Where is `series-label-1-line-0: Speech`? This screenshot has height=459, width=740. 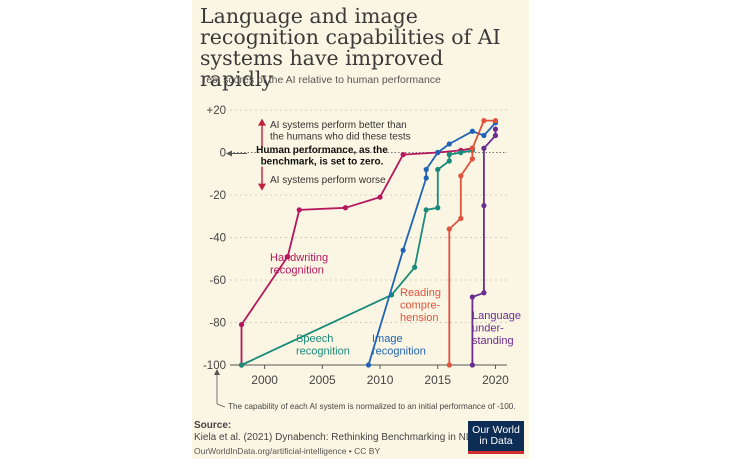 series-label-1-line-0: Speech is located at coordinates (314, 339).